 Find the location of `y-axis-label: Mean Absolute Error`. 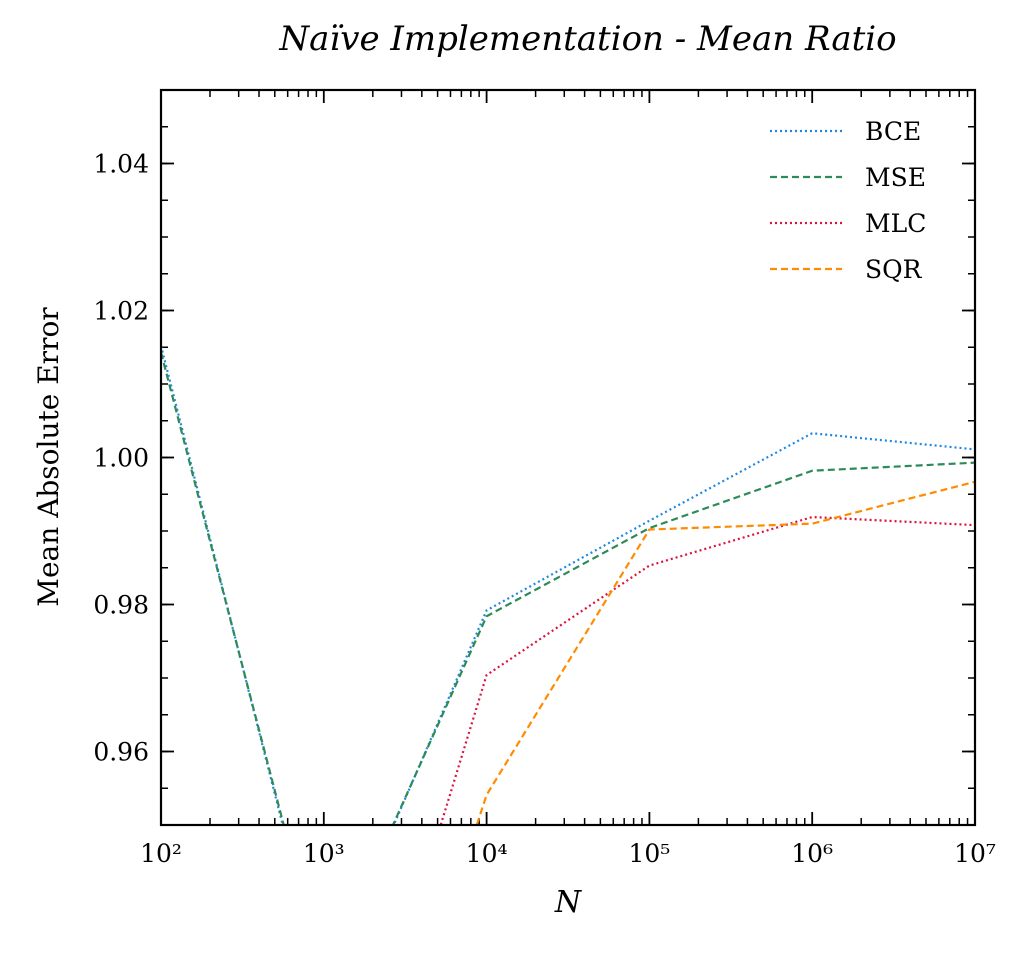

y-axis-label: Mean Absolute Error is located at coordinates (48, 457).